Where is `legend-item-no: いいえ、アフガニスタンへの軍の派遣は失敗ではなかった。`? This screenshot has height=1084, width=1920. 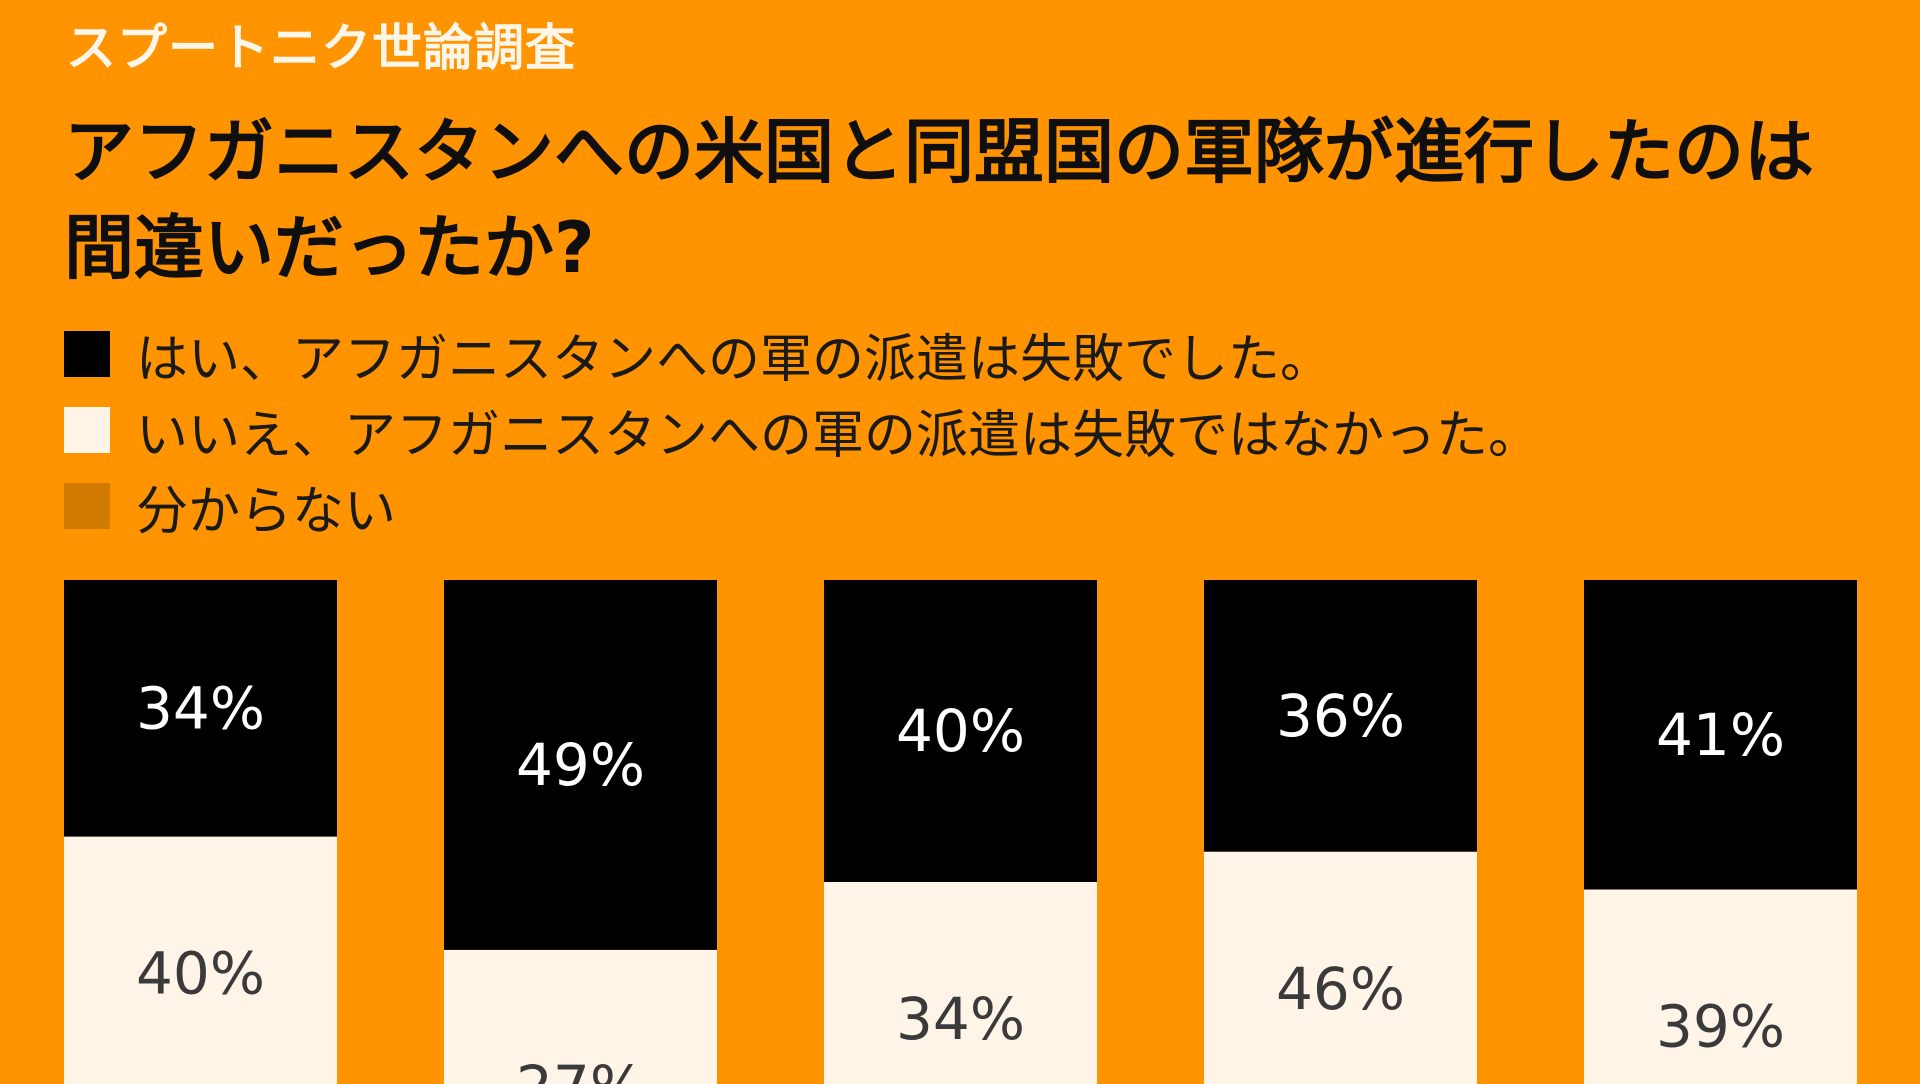
legend-item-no: いいえ、アフガニスタンへの軍の派遣は失敗ではなかった。 is located at coordinates (802, 430).